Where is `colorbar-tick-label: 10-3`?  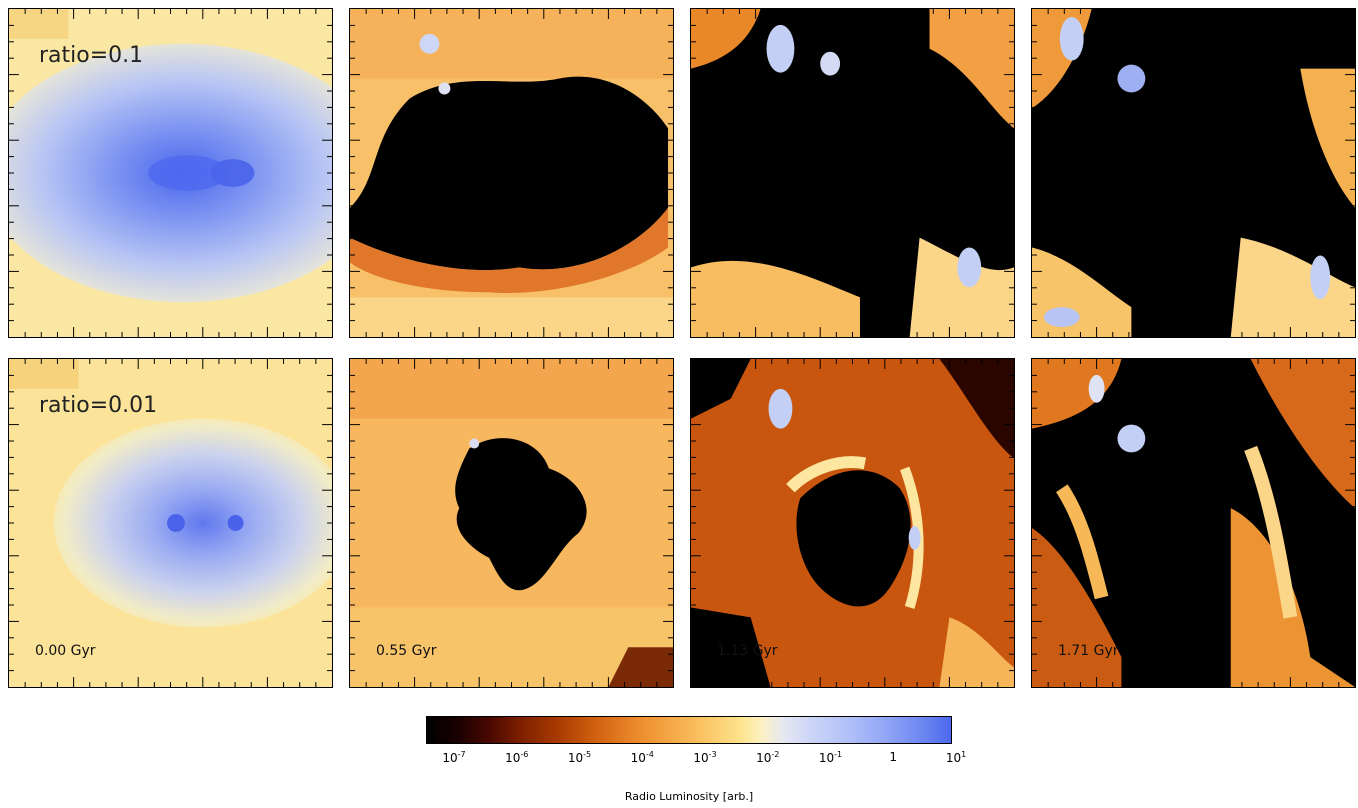 colorbar-tick-label: 10-3 is located at coordinates (705, 757).